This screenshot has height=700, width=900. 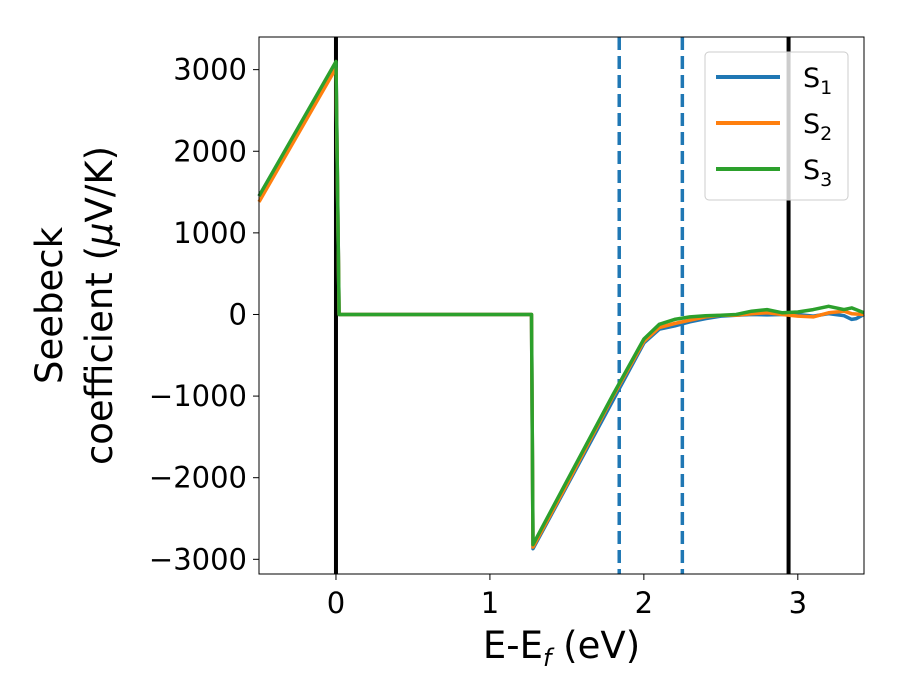 I want to click on x-tick-label: 1, so click(x=490, y=603).